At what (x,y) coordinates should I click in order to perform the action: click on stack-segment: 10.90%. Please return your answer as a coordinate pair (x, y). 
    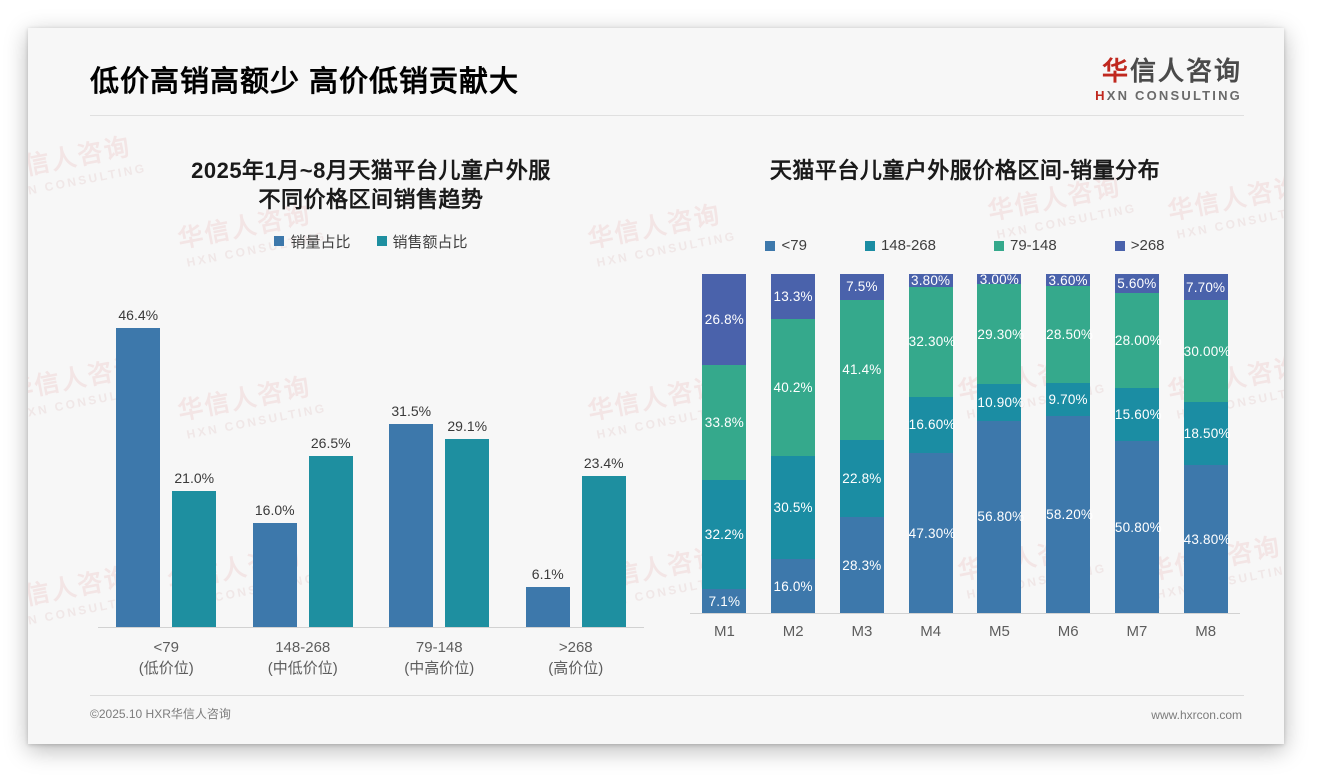
    Looking at the image, I should click on (1000, 402).